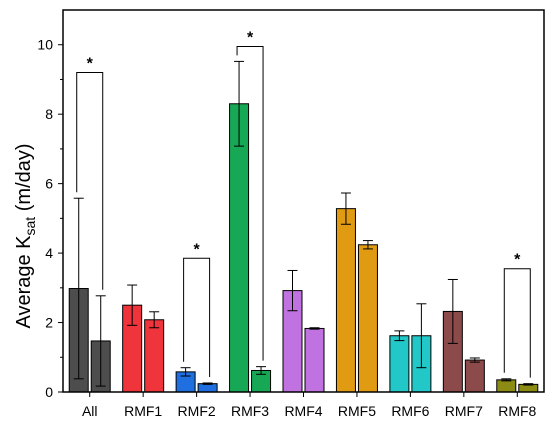  What do you see at coordinates (196, 249) in the screenshot?
I see `significance-star-rmf2: *` at bounding box center [196, 249].